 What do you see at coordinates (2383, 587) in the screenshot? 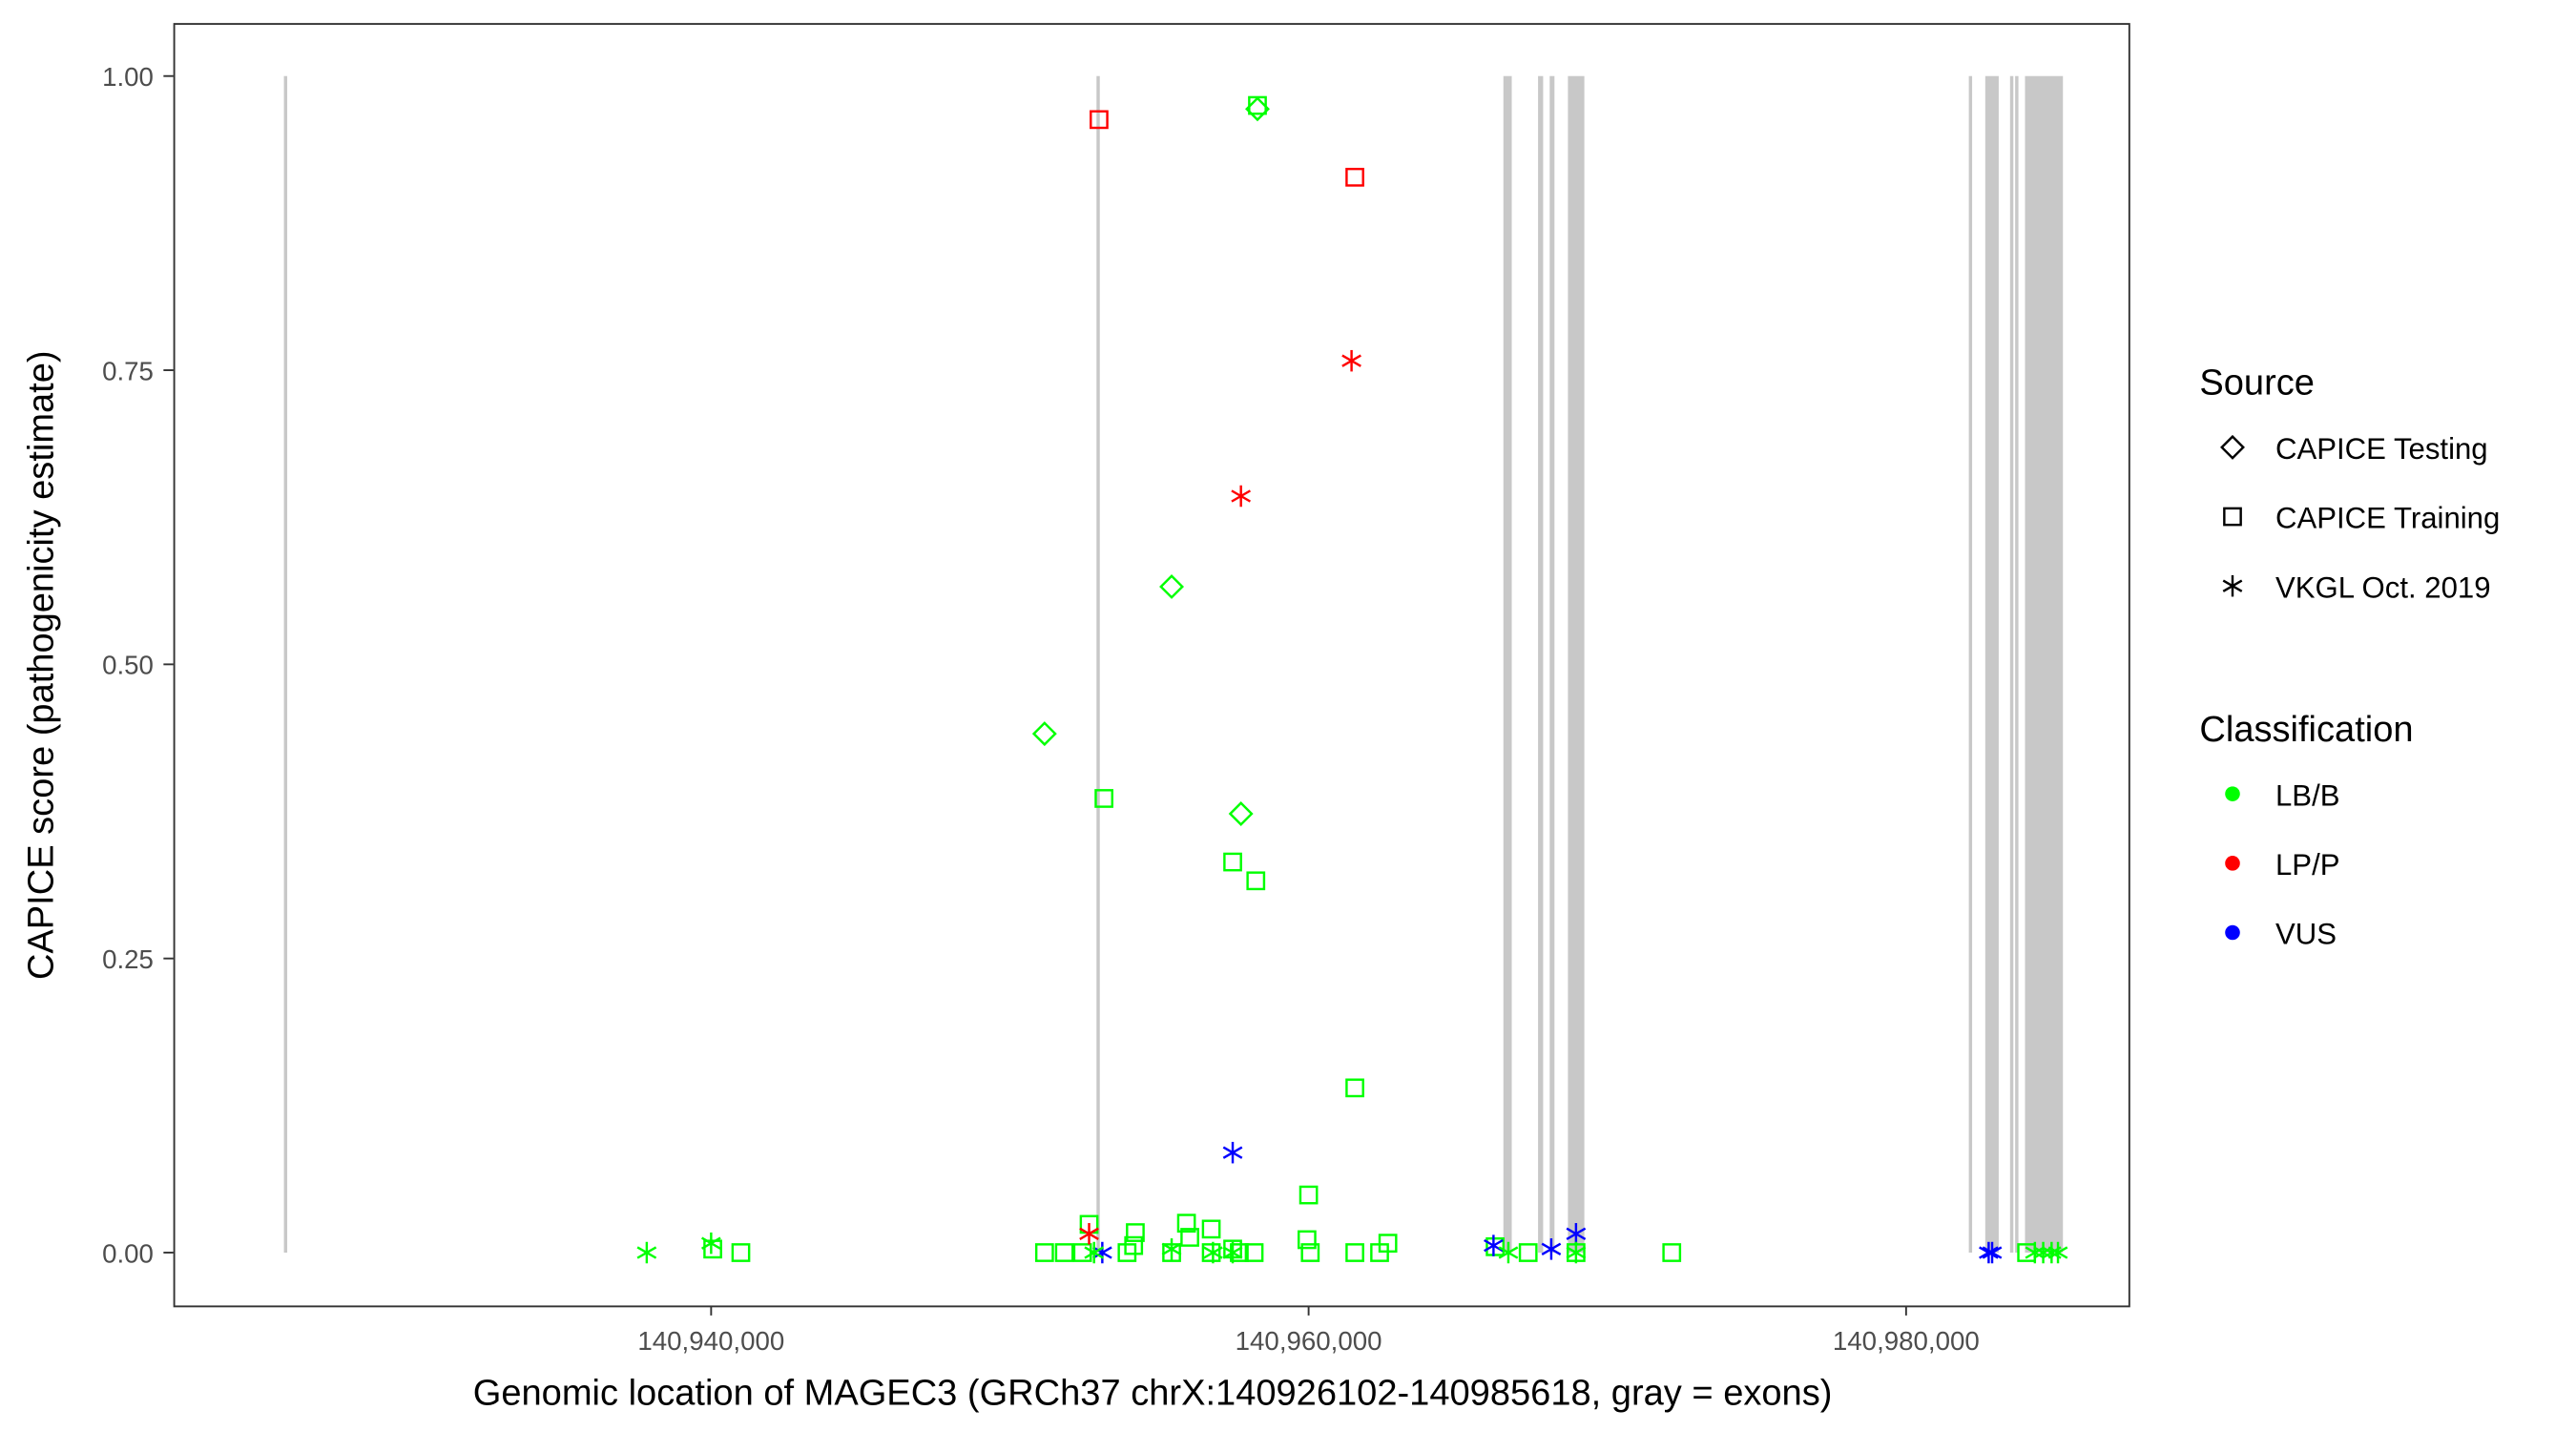
I see `legend-label-vkgl: VKGL Oct. 2019` at bounding box center [2383, 587].